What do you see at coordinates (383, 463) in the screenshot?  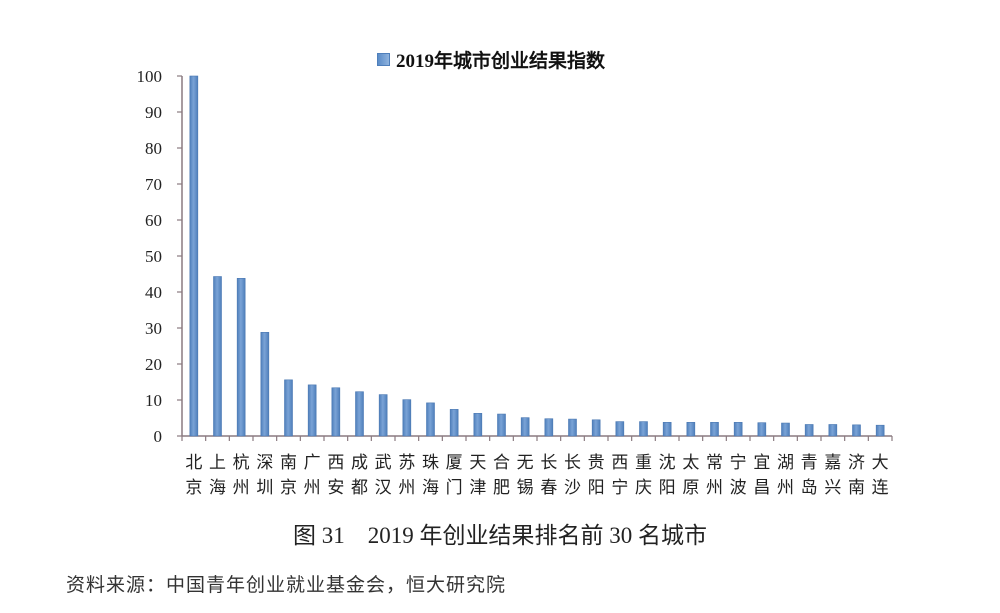 I see `x-tick-label: 武` at bounding box center [383, 463].